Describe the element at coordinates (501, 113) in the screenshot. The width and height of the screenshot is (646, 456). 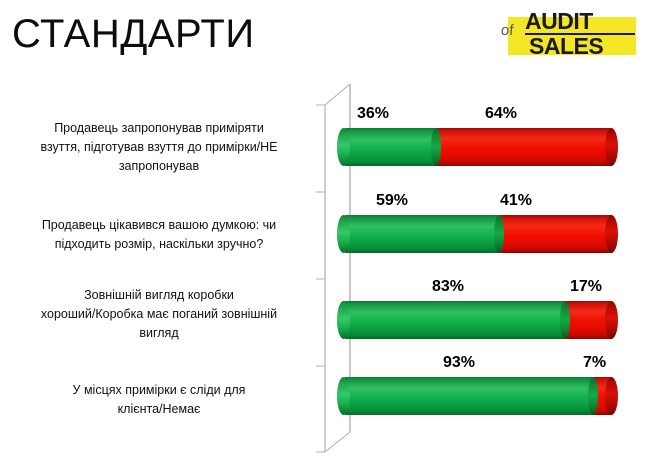
I see `value-label-negative-1: 64%` at that location.